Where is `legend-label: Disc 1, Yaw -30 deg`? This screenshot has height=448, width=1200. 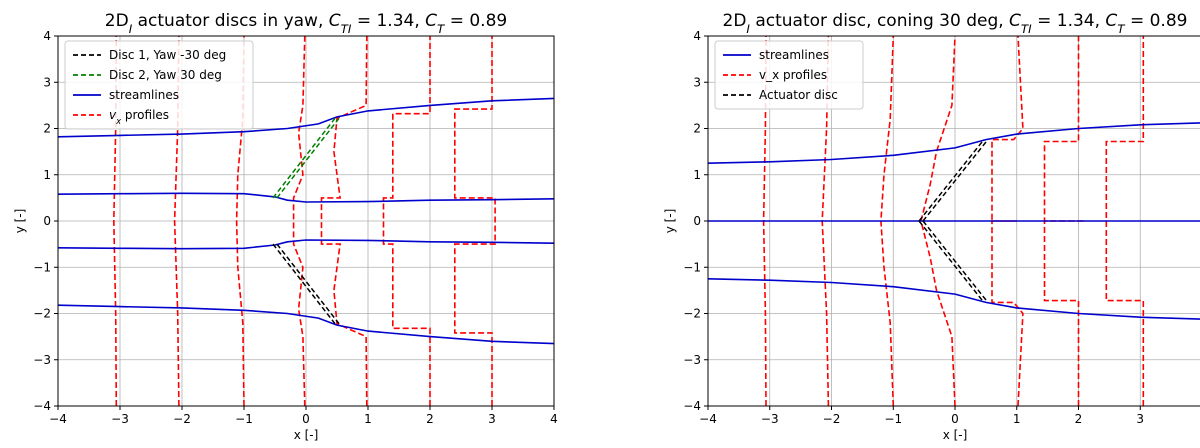 legend-label: Disc 1, Yaw -30 deg is located at coordinates (167, 55).